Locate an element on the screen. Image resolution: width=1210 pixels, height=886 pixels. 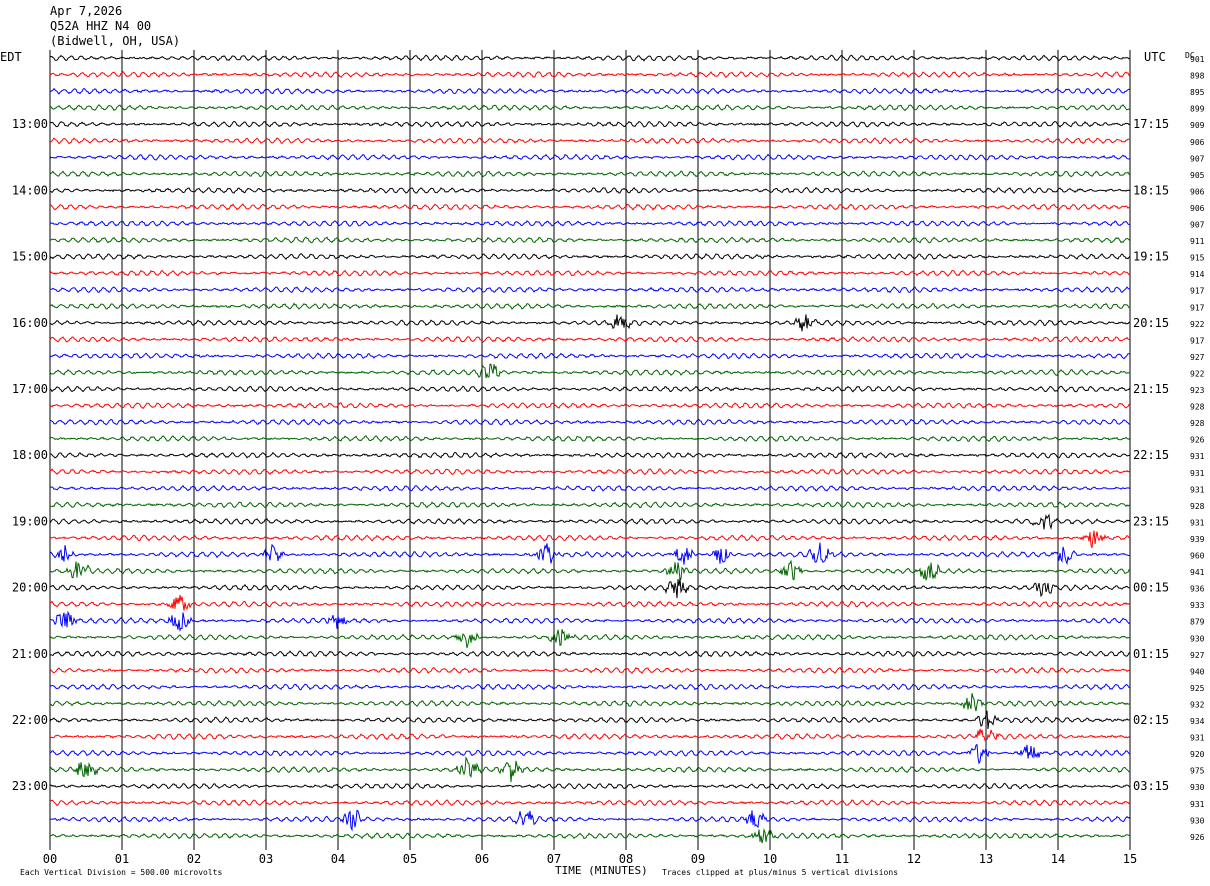
right-hour-label: 23:15 is located at coordinates (1151, 521).